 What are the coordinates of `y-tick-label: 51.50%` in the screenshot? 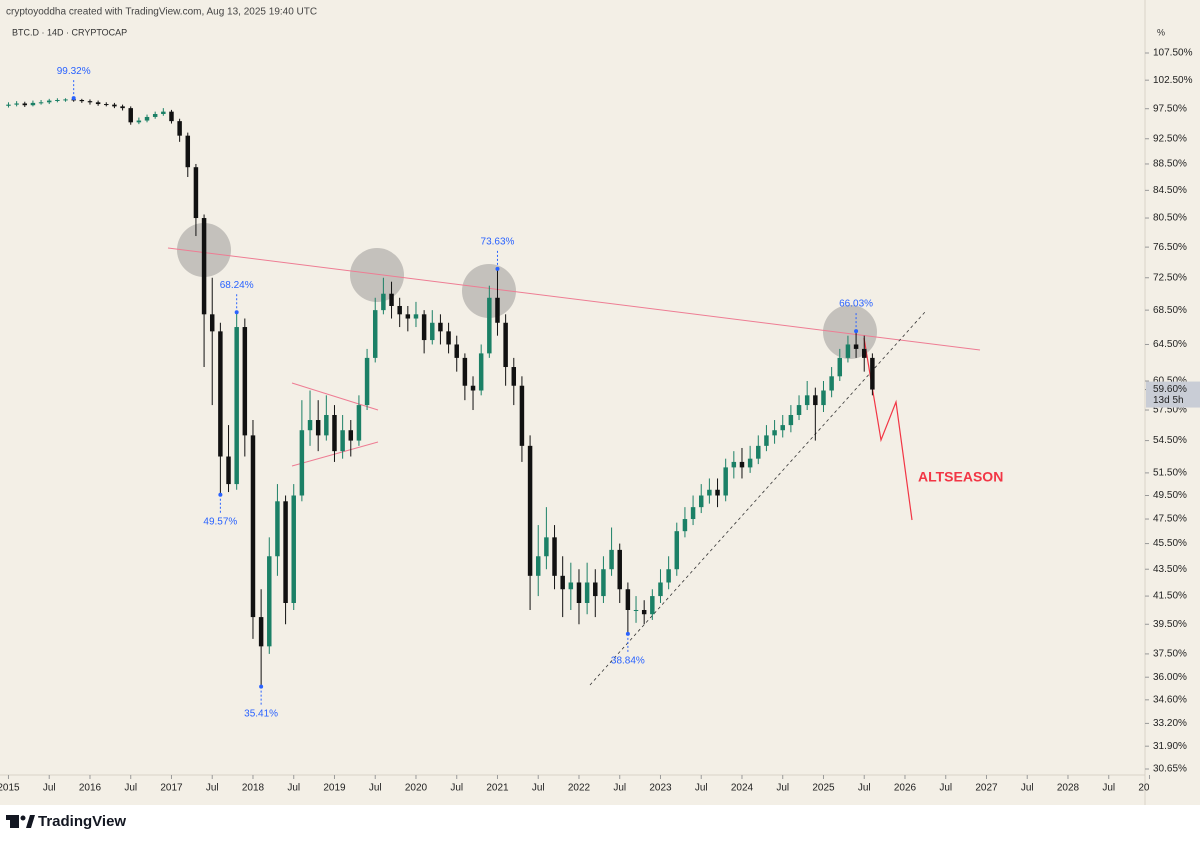 It's located at (1170, 473).